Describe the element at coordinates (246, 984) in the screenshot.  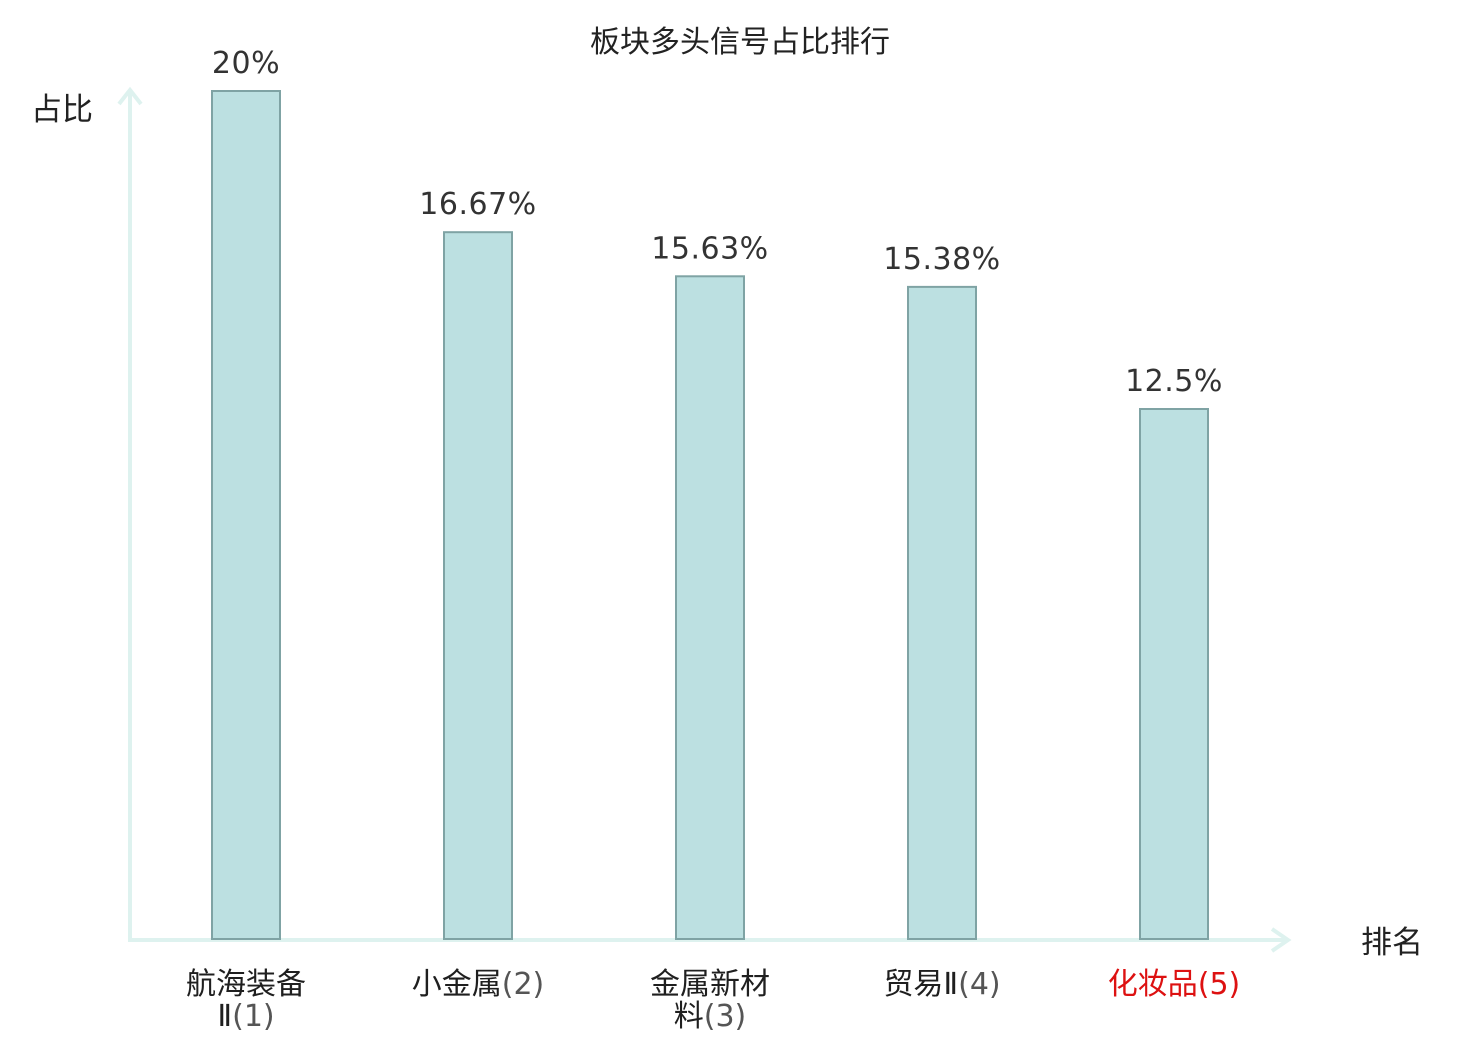
I see `tick-label-name: 航海装备` at that location.